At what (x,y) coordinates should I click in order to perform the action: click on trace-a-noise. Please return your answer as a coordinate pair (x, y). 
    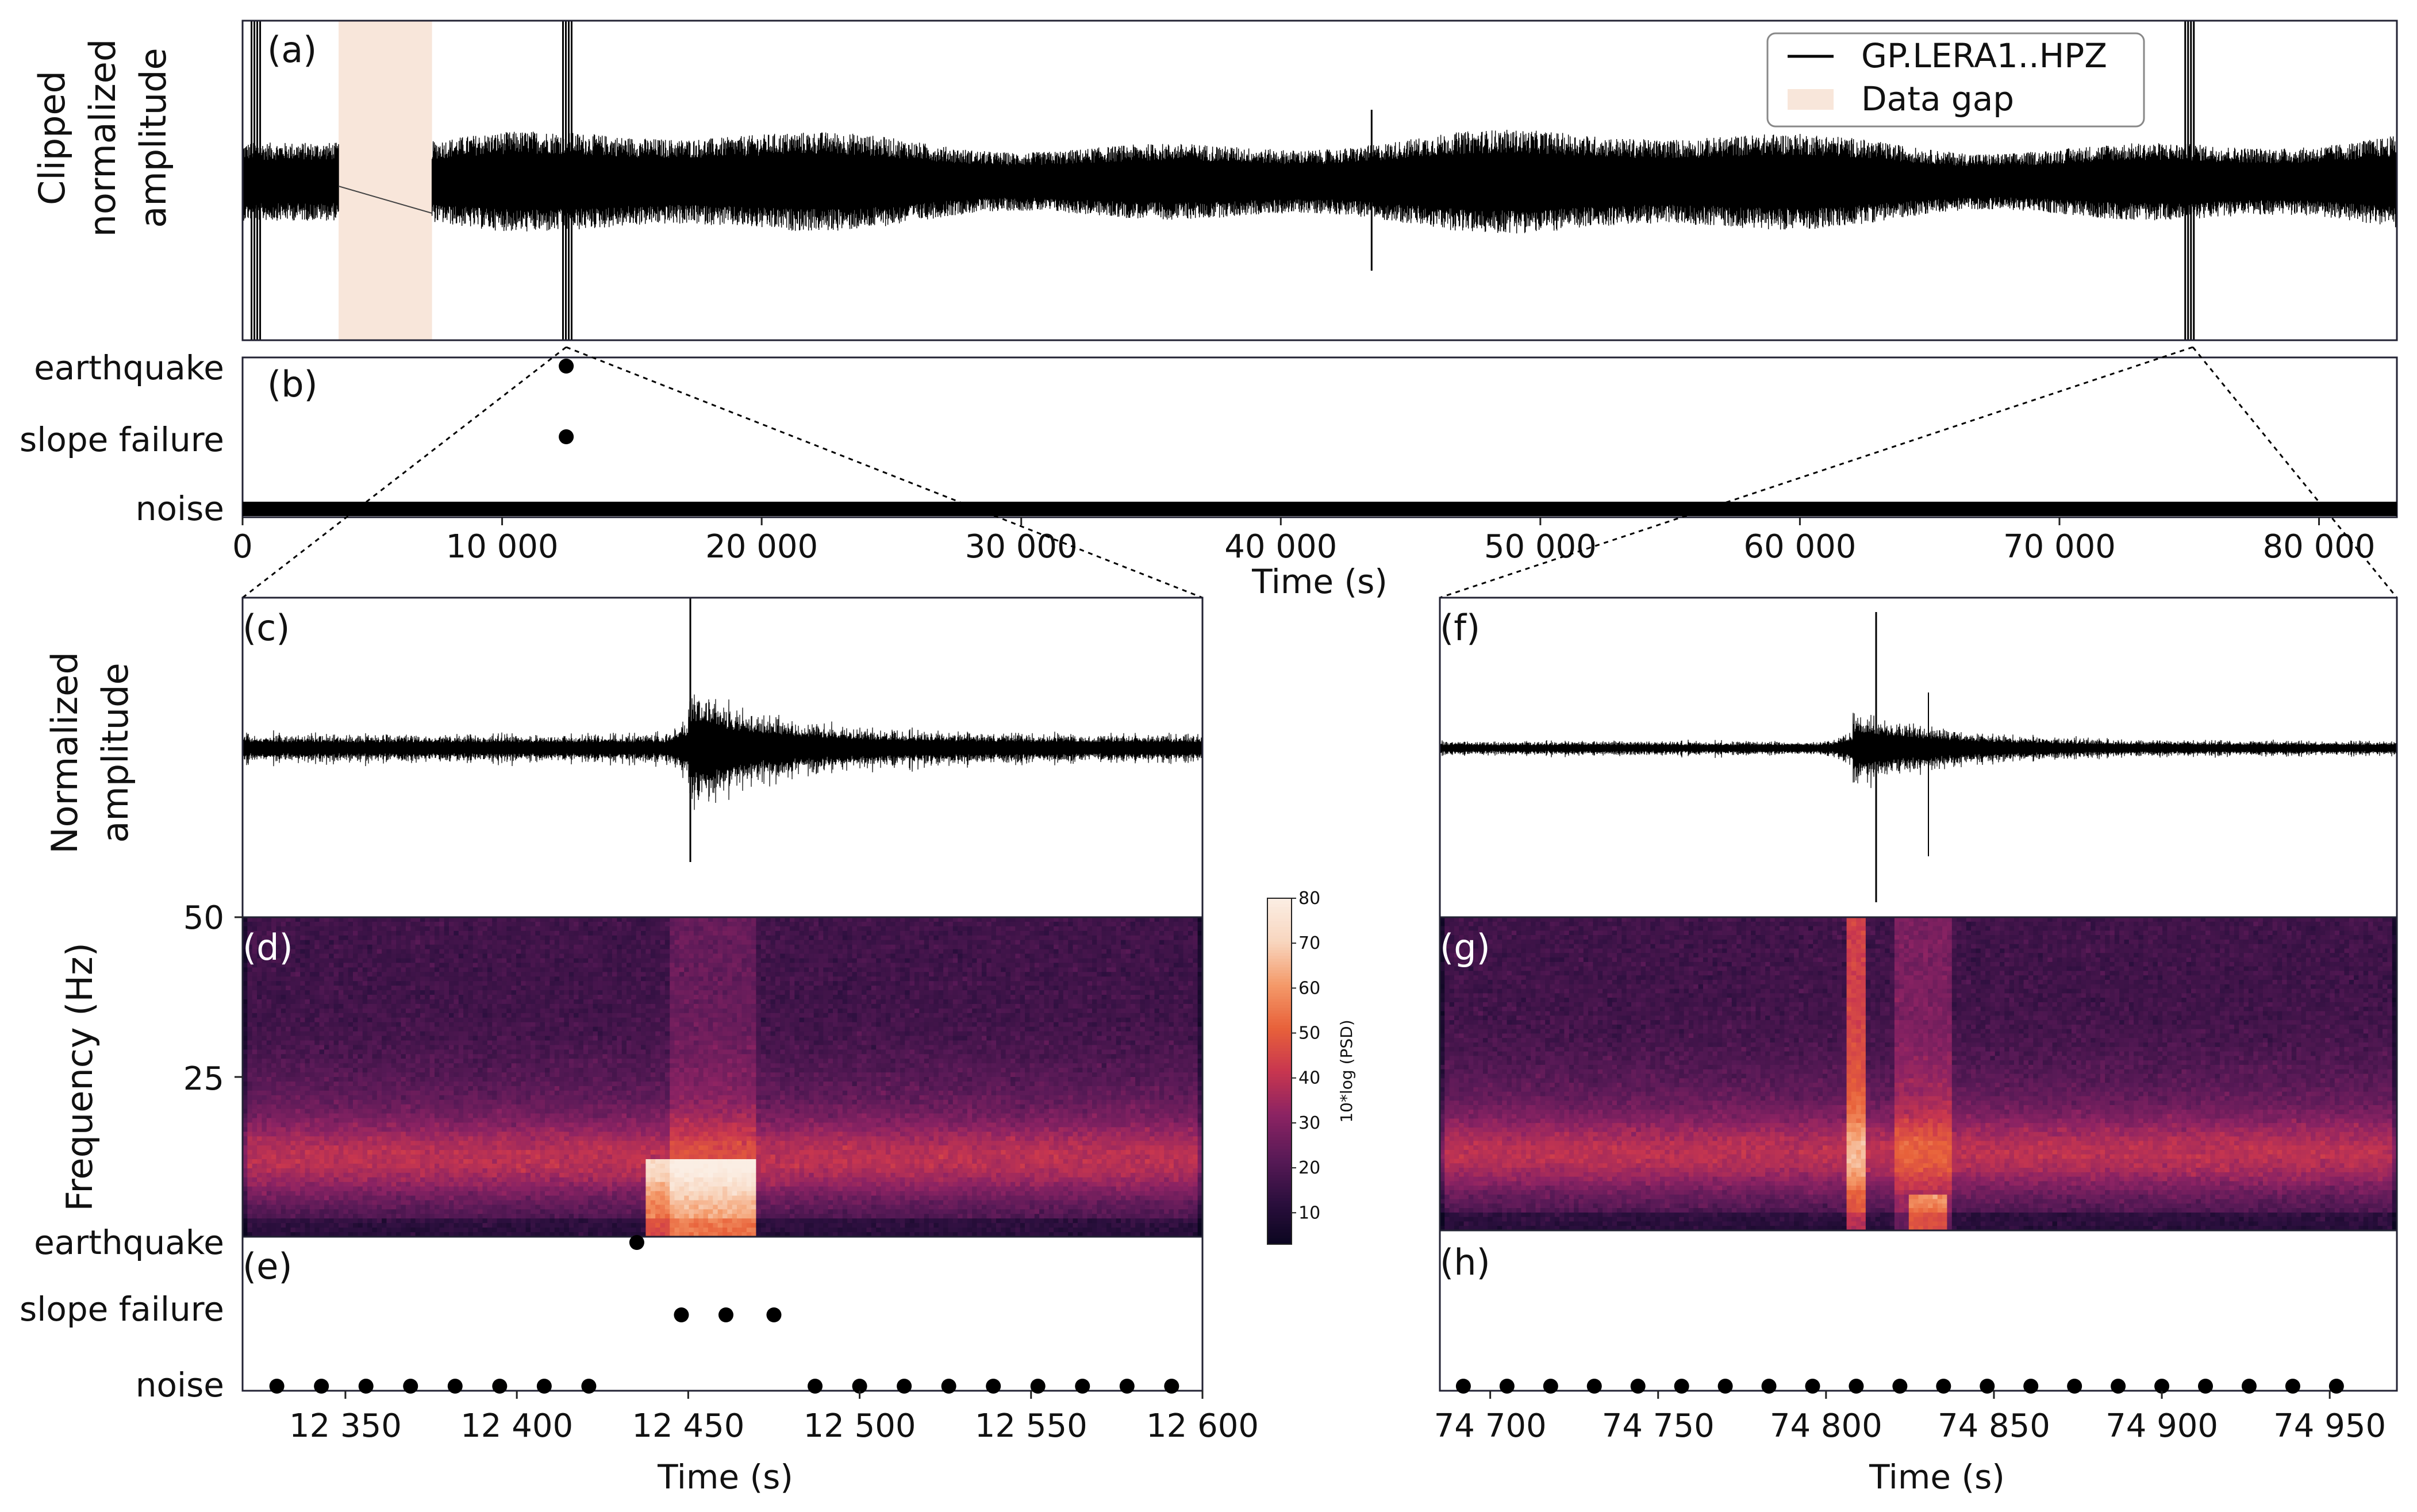
    Looking at the image, I should click on (291, 182).